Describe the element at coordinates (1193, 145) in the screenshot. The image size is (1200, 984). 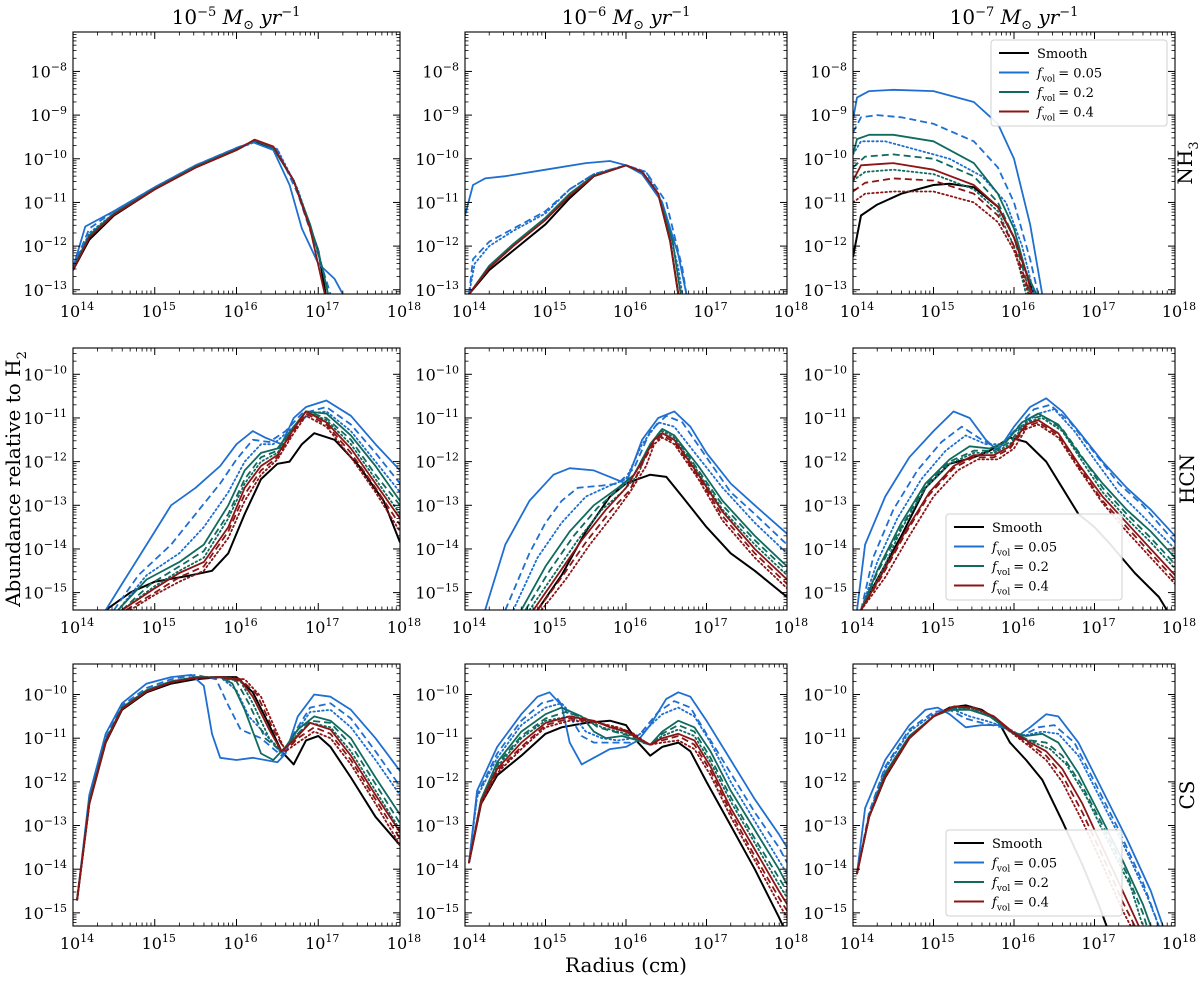
I see `row-label-nh3-sub: 3` at that location.